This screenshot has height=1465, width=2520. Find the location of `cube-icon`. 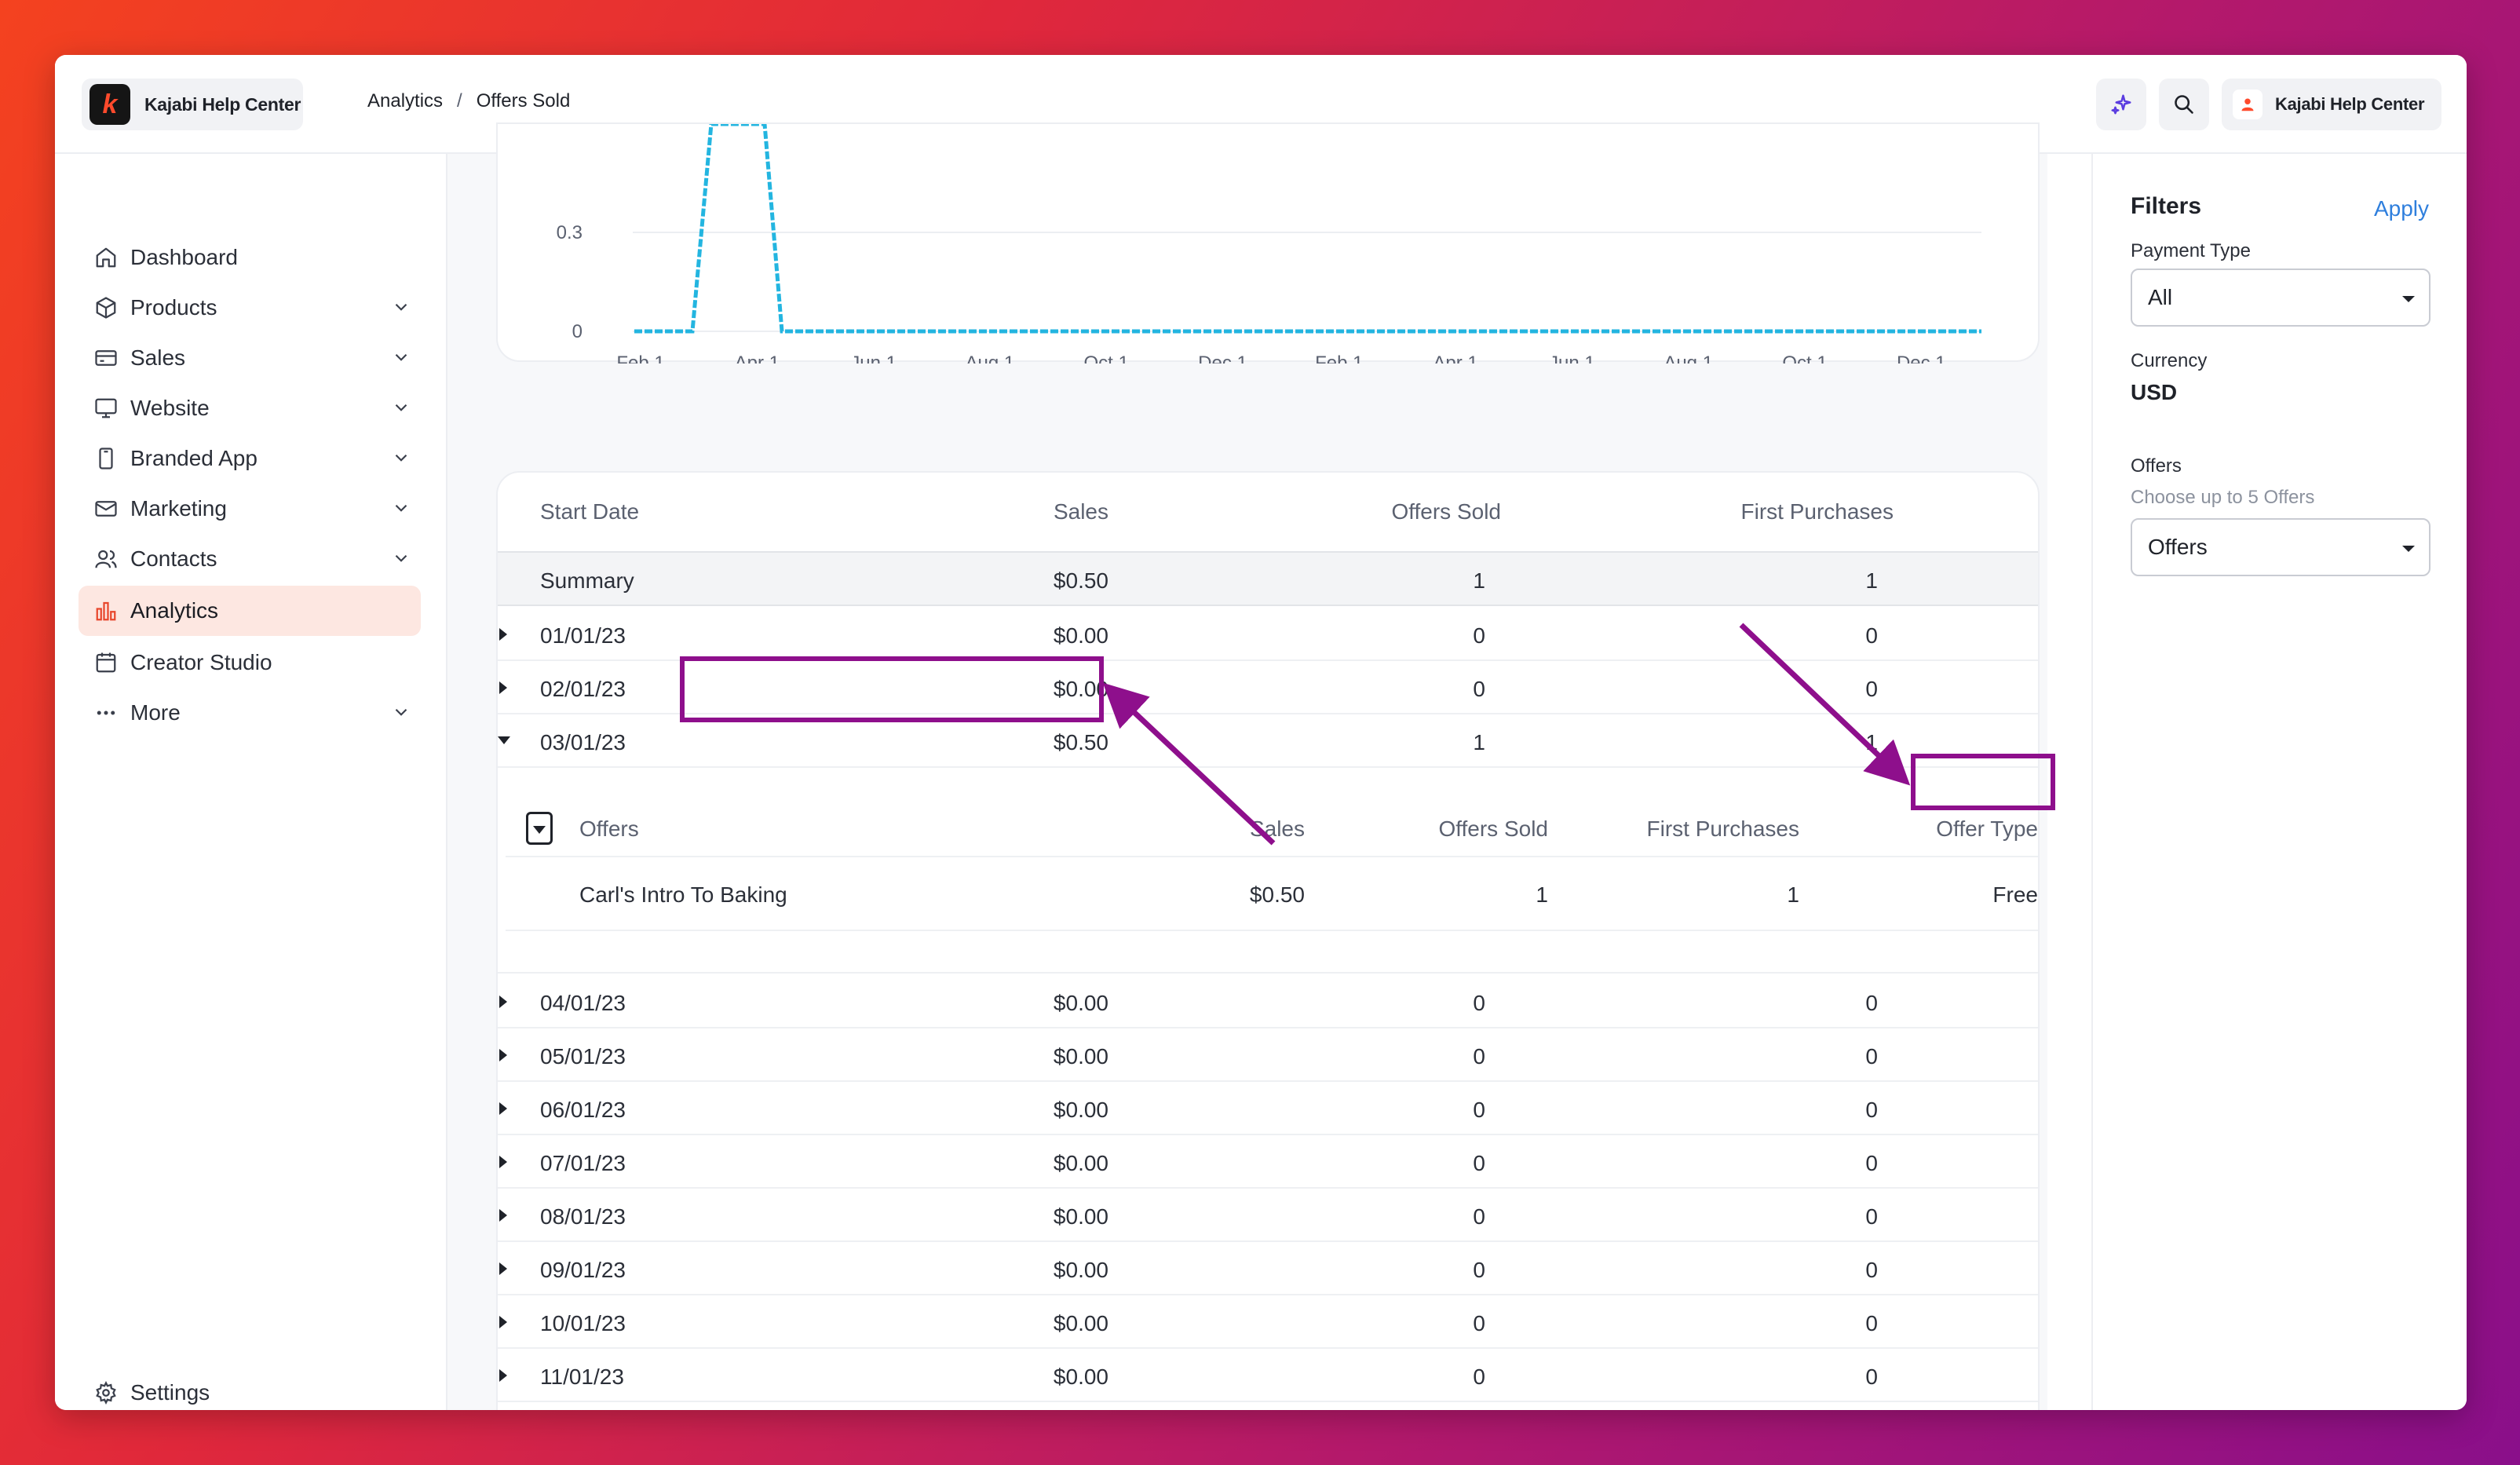

cube-icon is located at coordinates (106, 307).